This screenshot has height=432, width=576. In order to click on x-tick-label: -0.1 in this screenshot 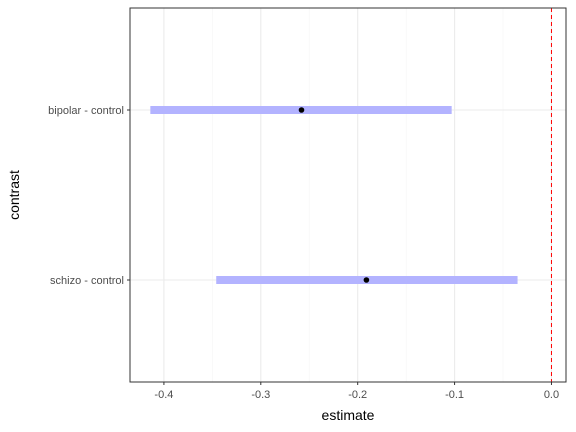, I will do `click(454, 395)`.